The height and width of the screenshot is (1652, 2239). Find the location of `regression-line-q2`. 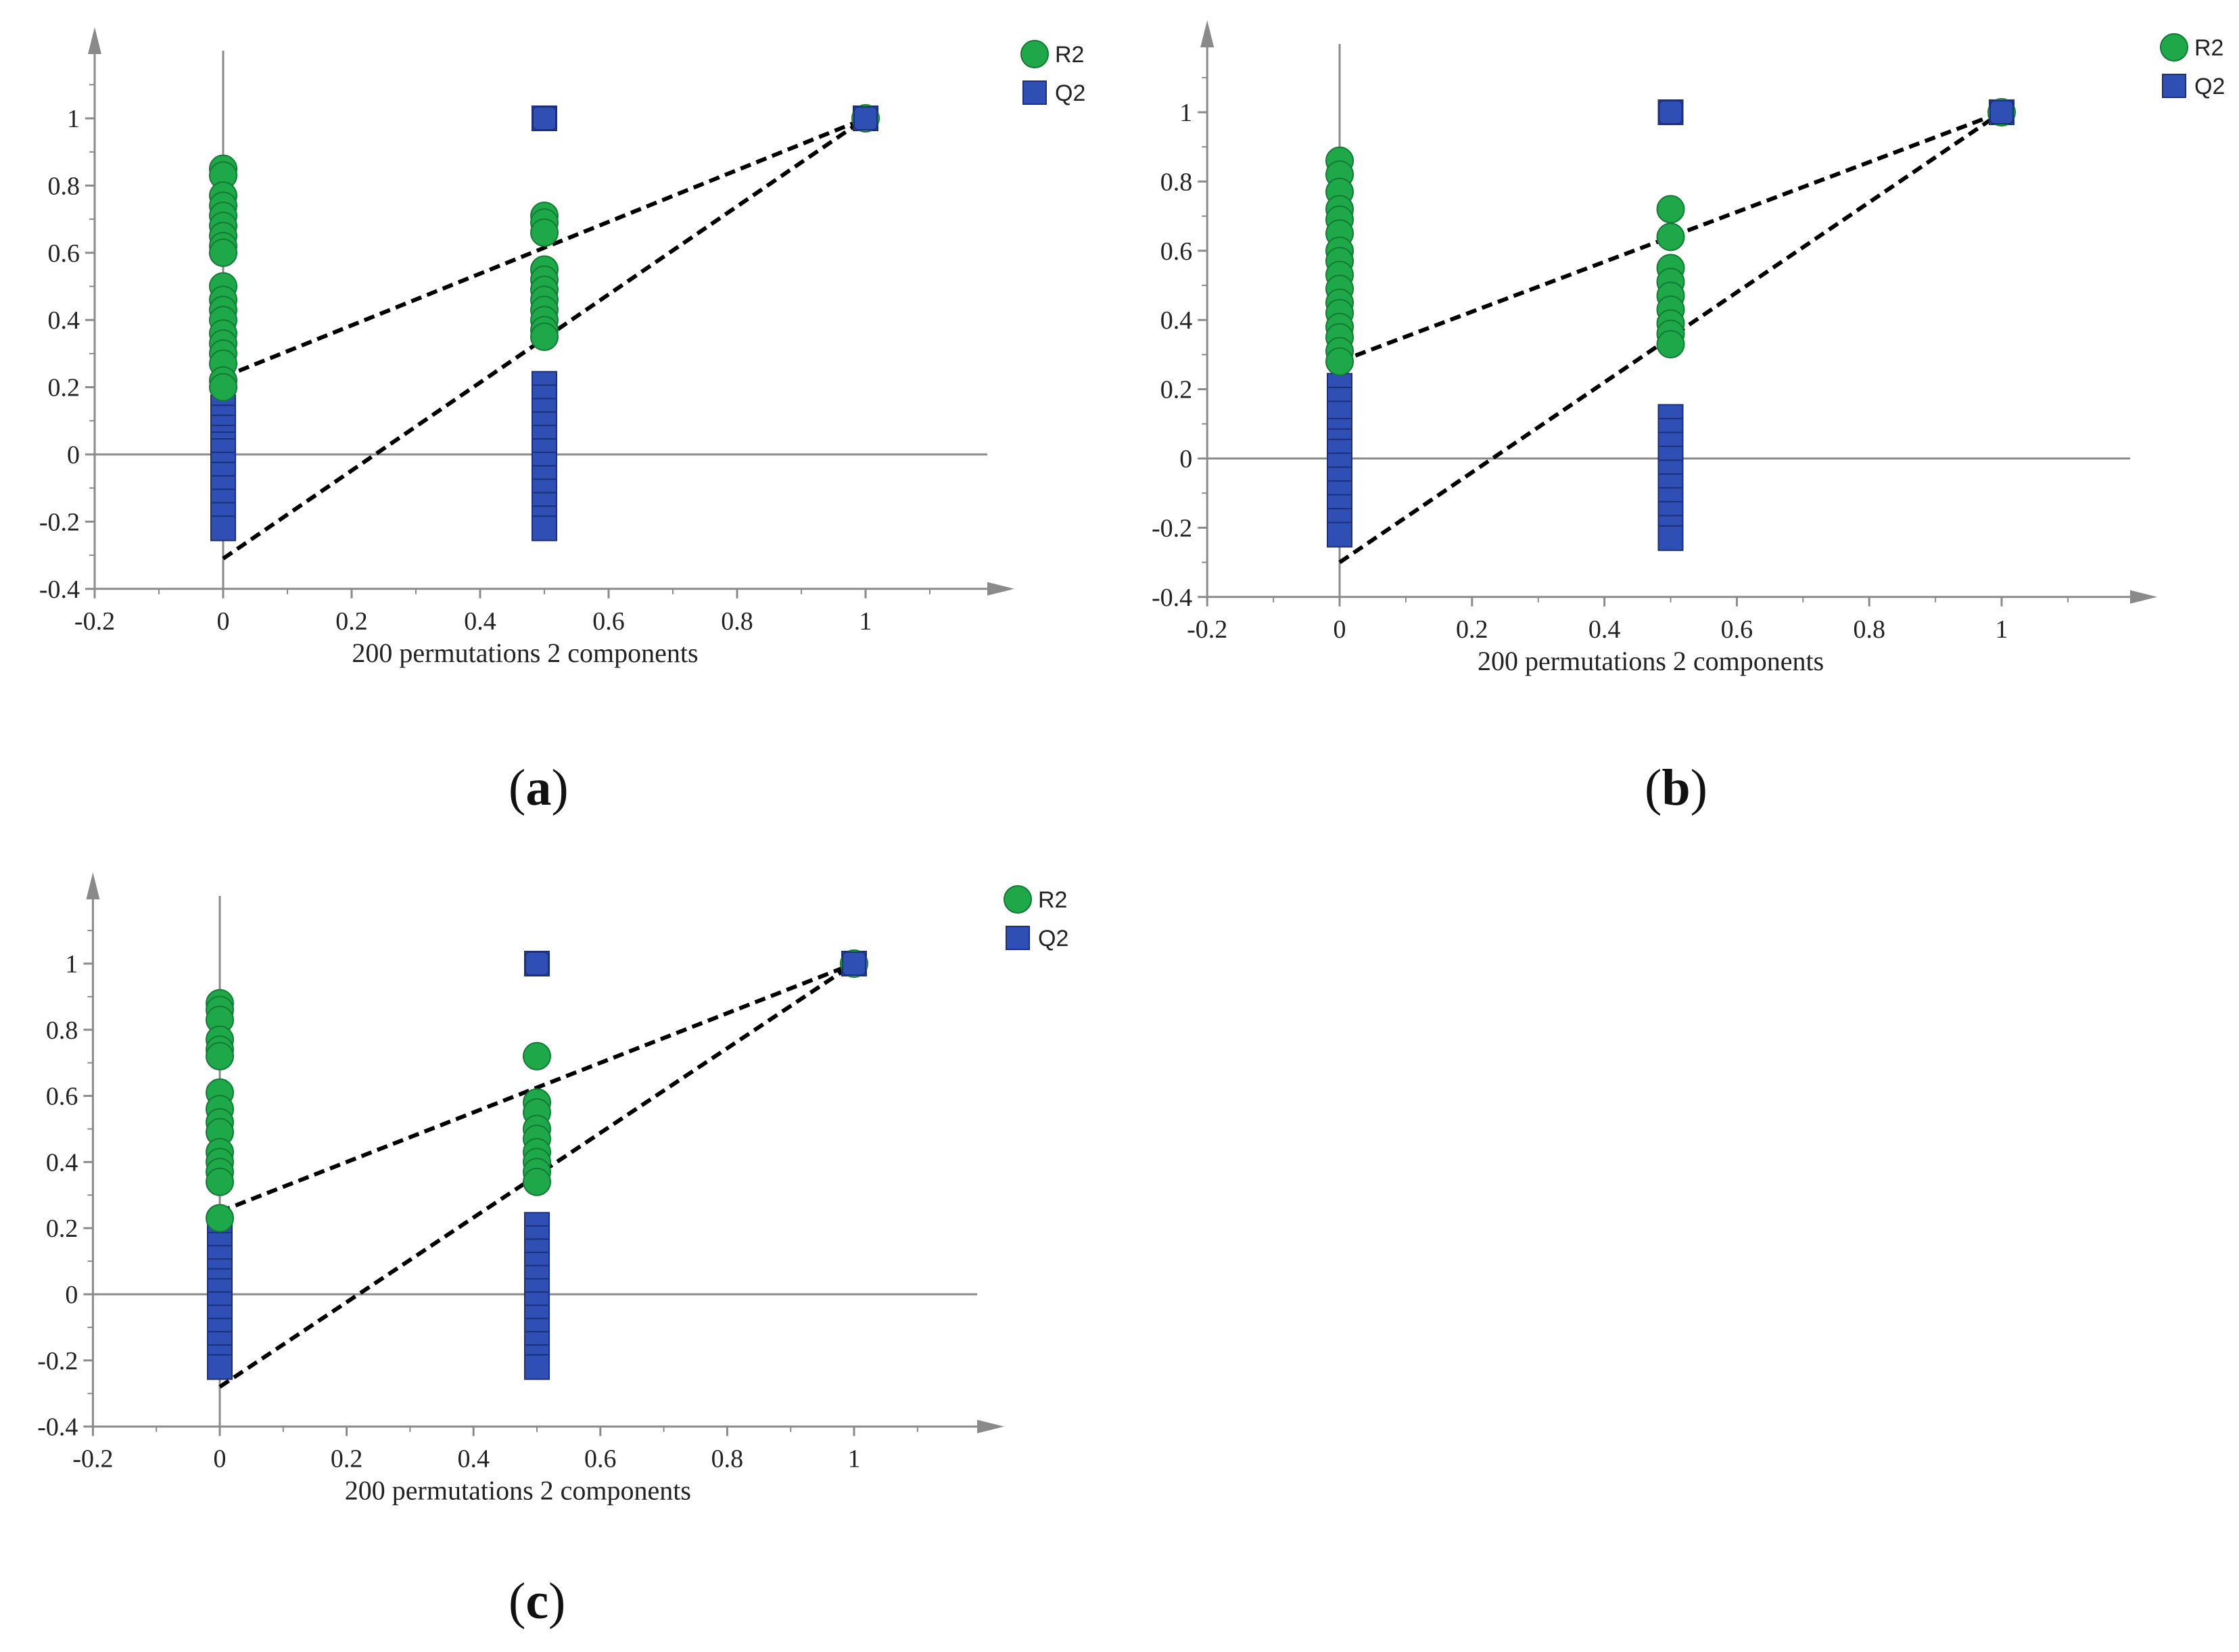

regression-line-q2 is located at coordinates (1670, 337).